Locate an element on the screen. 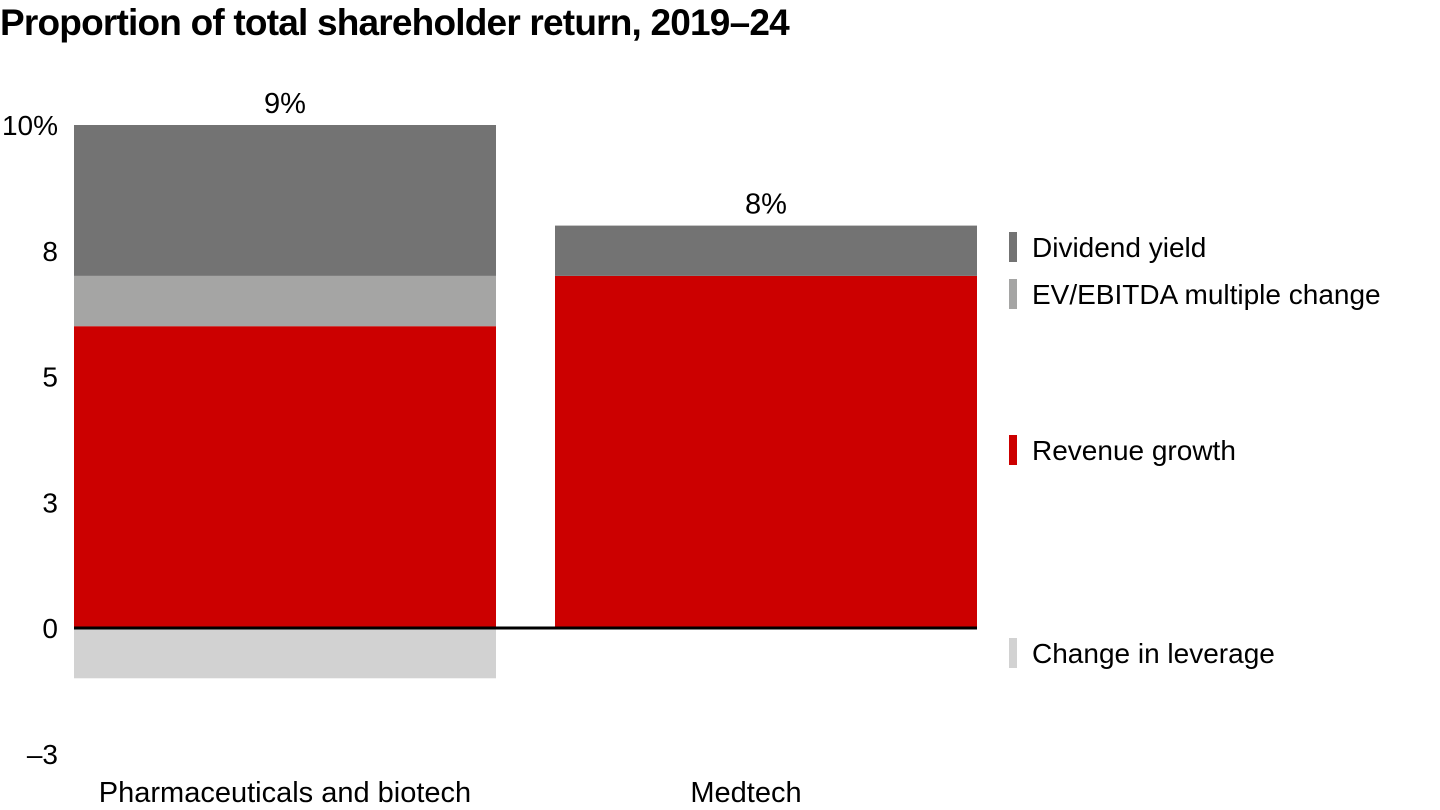 The image size is (1440, 810). bar-segment-pharmaceuticals-and-biotech-change-in-leverage is located at coordinates (285, 653).